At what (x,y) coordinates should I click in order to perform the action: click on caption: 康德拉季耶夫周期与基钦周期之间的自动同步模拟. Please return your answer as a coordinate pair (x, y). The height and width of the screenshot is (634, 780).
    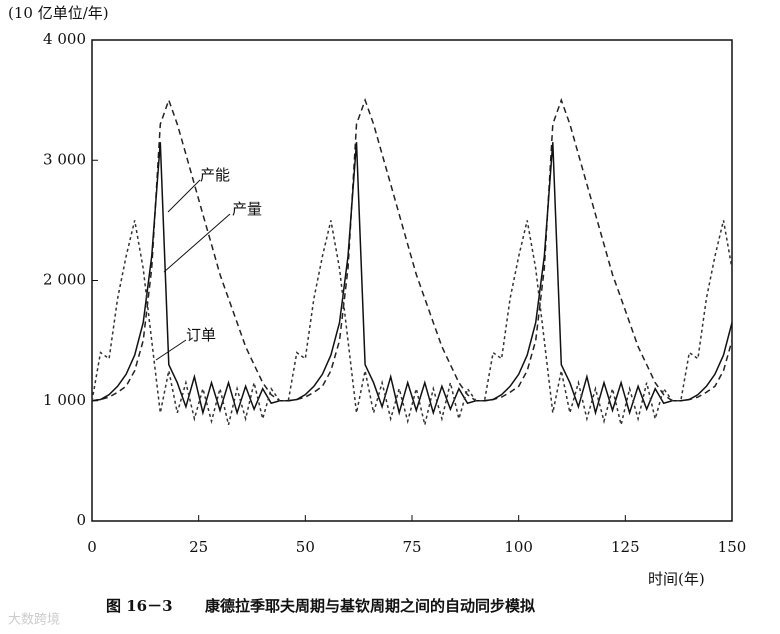
    Looking at the image, I should click on (370, 606).